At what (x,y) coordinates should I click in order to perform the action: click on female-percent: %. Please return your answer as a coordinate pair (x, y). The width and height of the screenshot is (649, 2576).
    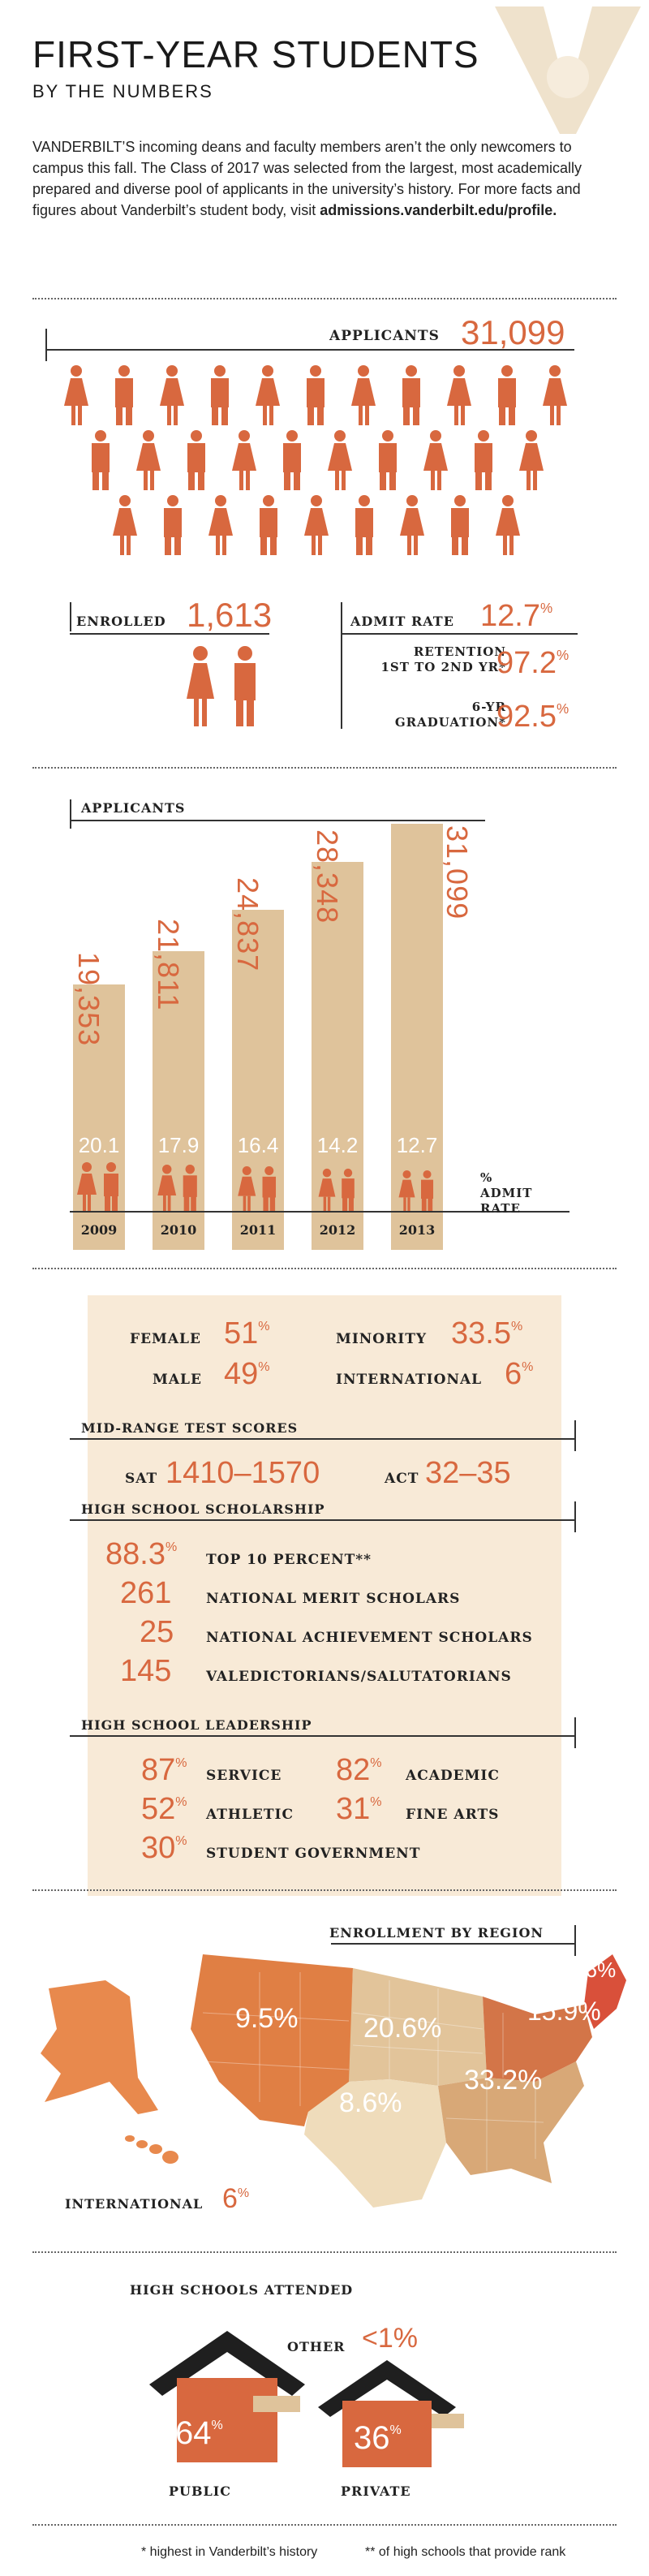
    Looking at the image, I should click on (264, 1326).